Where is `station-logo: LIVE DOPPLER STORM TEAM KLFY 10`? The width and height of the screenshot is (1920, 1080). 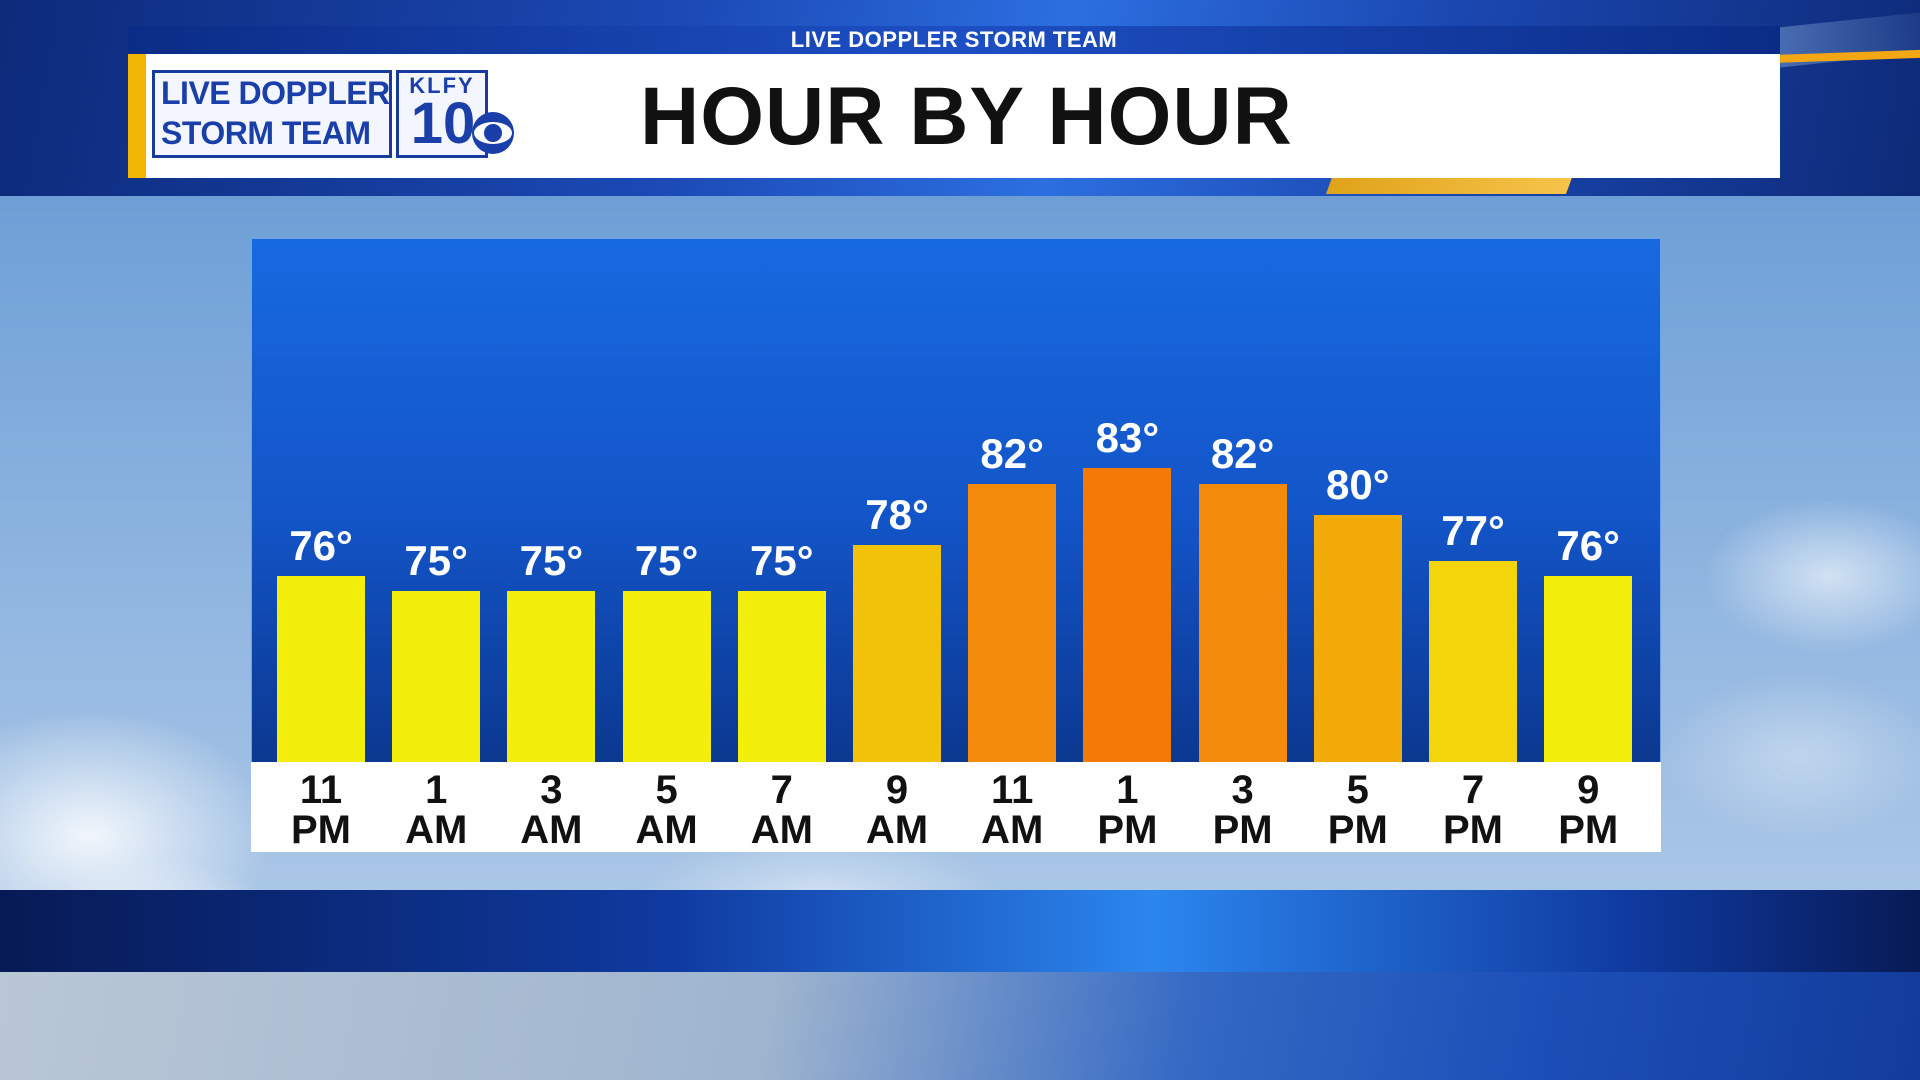 station-logo: LIVE DOPPLER STORM TEAM KLFY 10 is located at coordinates (333, 115).